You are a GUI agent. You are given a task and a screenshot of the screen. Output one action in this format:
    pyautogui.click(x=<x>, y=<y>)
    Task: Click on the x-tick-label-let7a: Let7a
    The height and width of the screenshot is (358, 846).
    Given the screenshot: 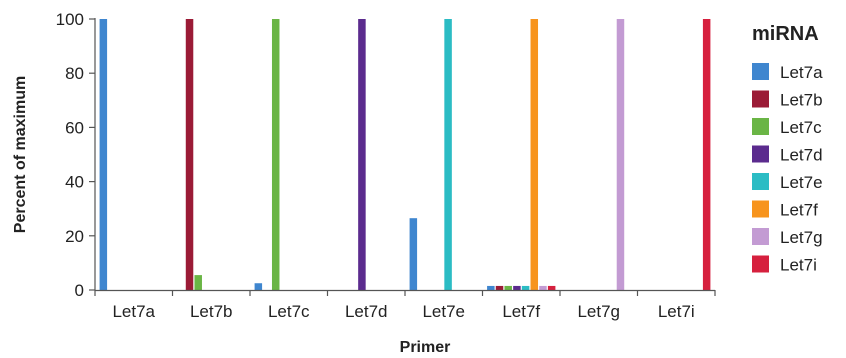 What is the action you would take?
    pyautogui.click(x=133, y=311)
    